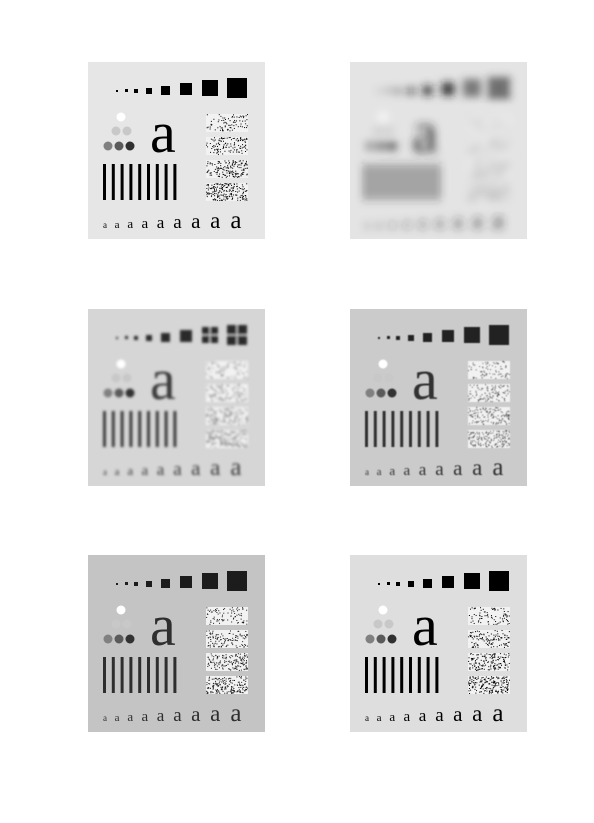  Describe the element at coordinates (215, 220) in the screenshot. I see `small-letter-a-8: a` at that location.